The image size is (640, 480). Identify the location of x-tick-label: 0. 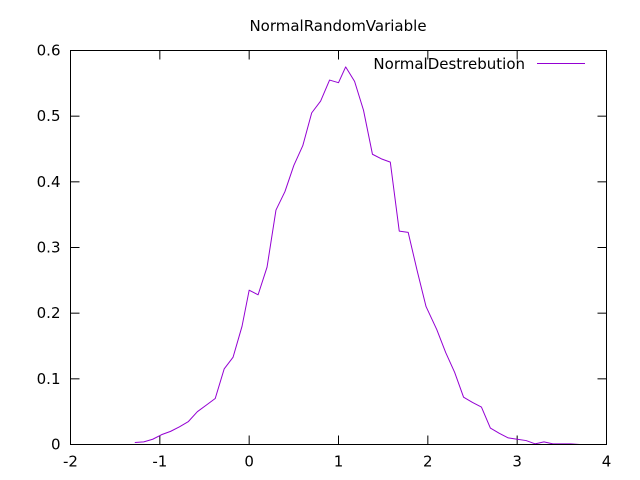
(249, 462).